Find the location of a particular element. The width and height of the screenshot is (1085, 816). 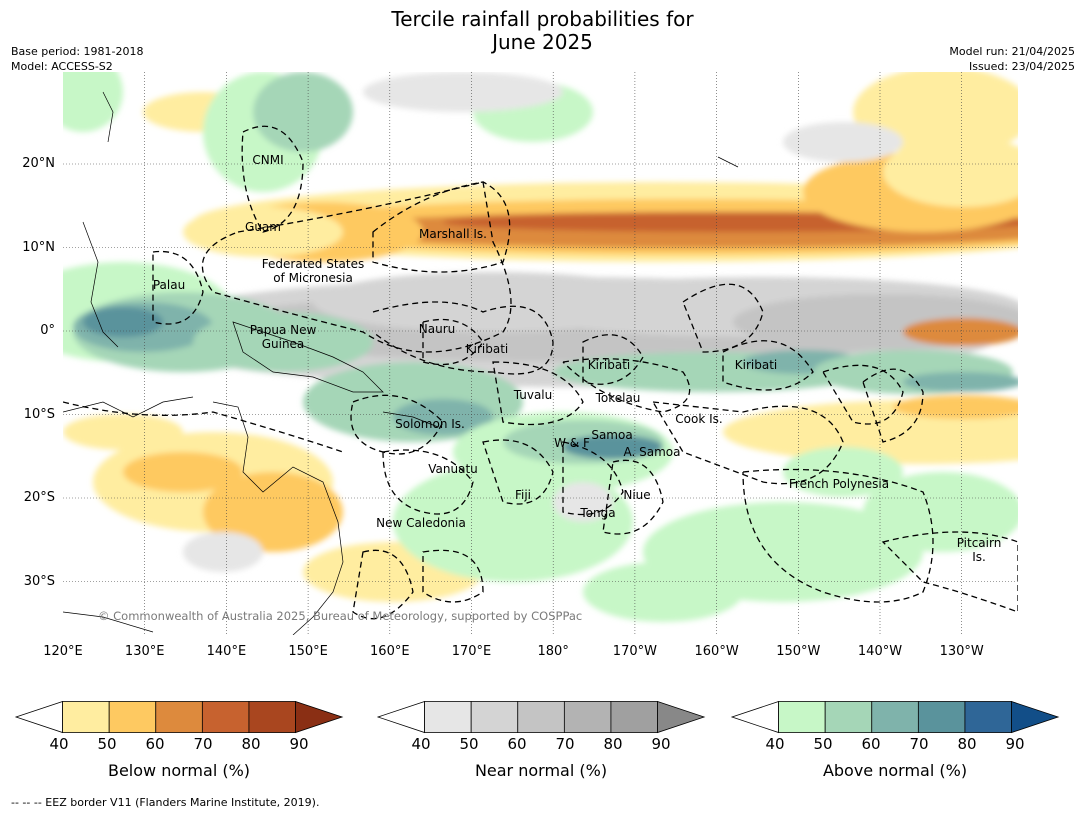

lat-tick-label: 10°N is located at coordinates (38, 247).